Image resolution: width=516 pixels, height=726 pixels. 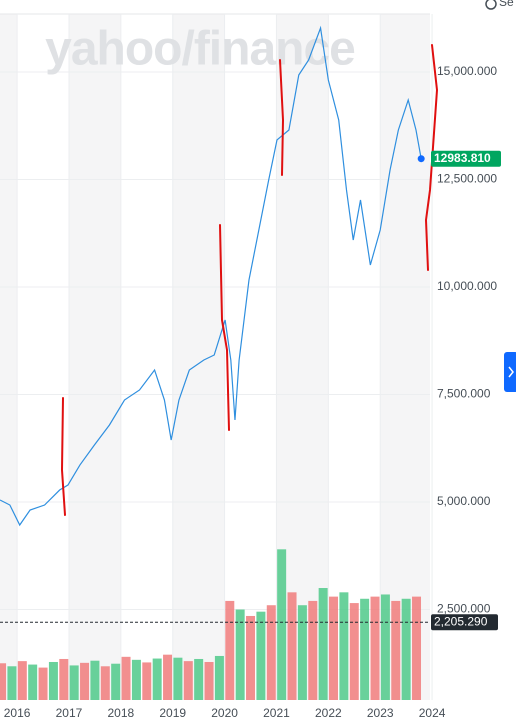 I want to click on expand-button-bg, so click(x=510, y=372).